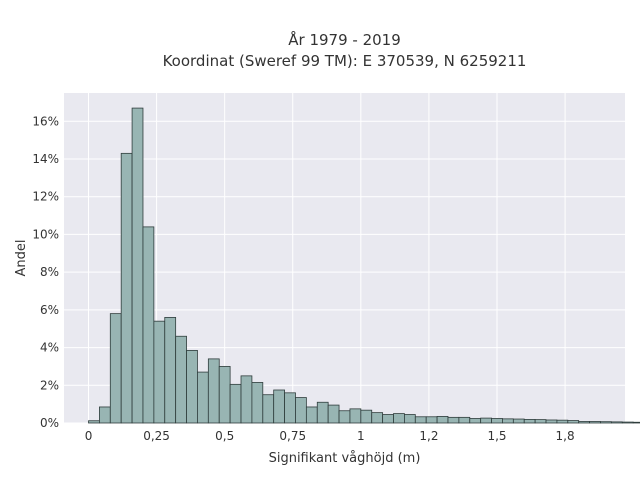 This screenshot has height=484, width=640. I want to click on x-tick-label: 0, so click(89, 436).